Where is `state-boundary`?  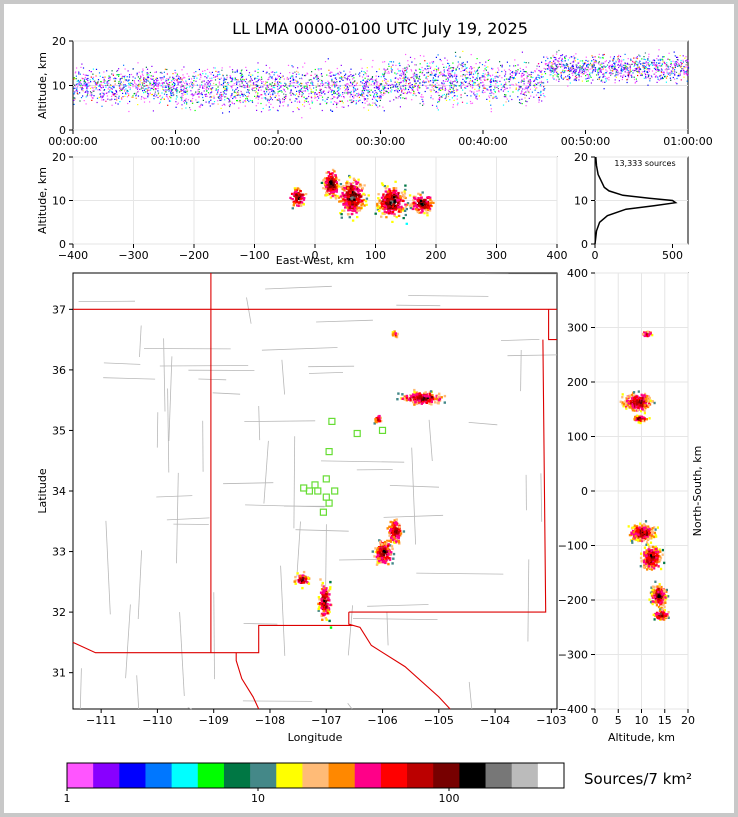 state-boundary is located at coordinates (247, 681).